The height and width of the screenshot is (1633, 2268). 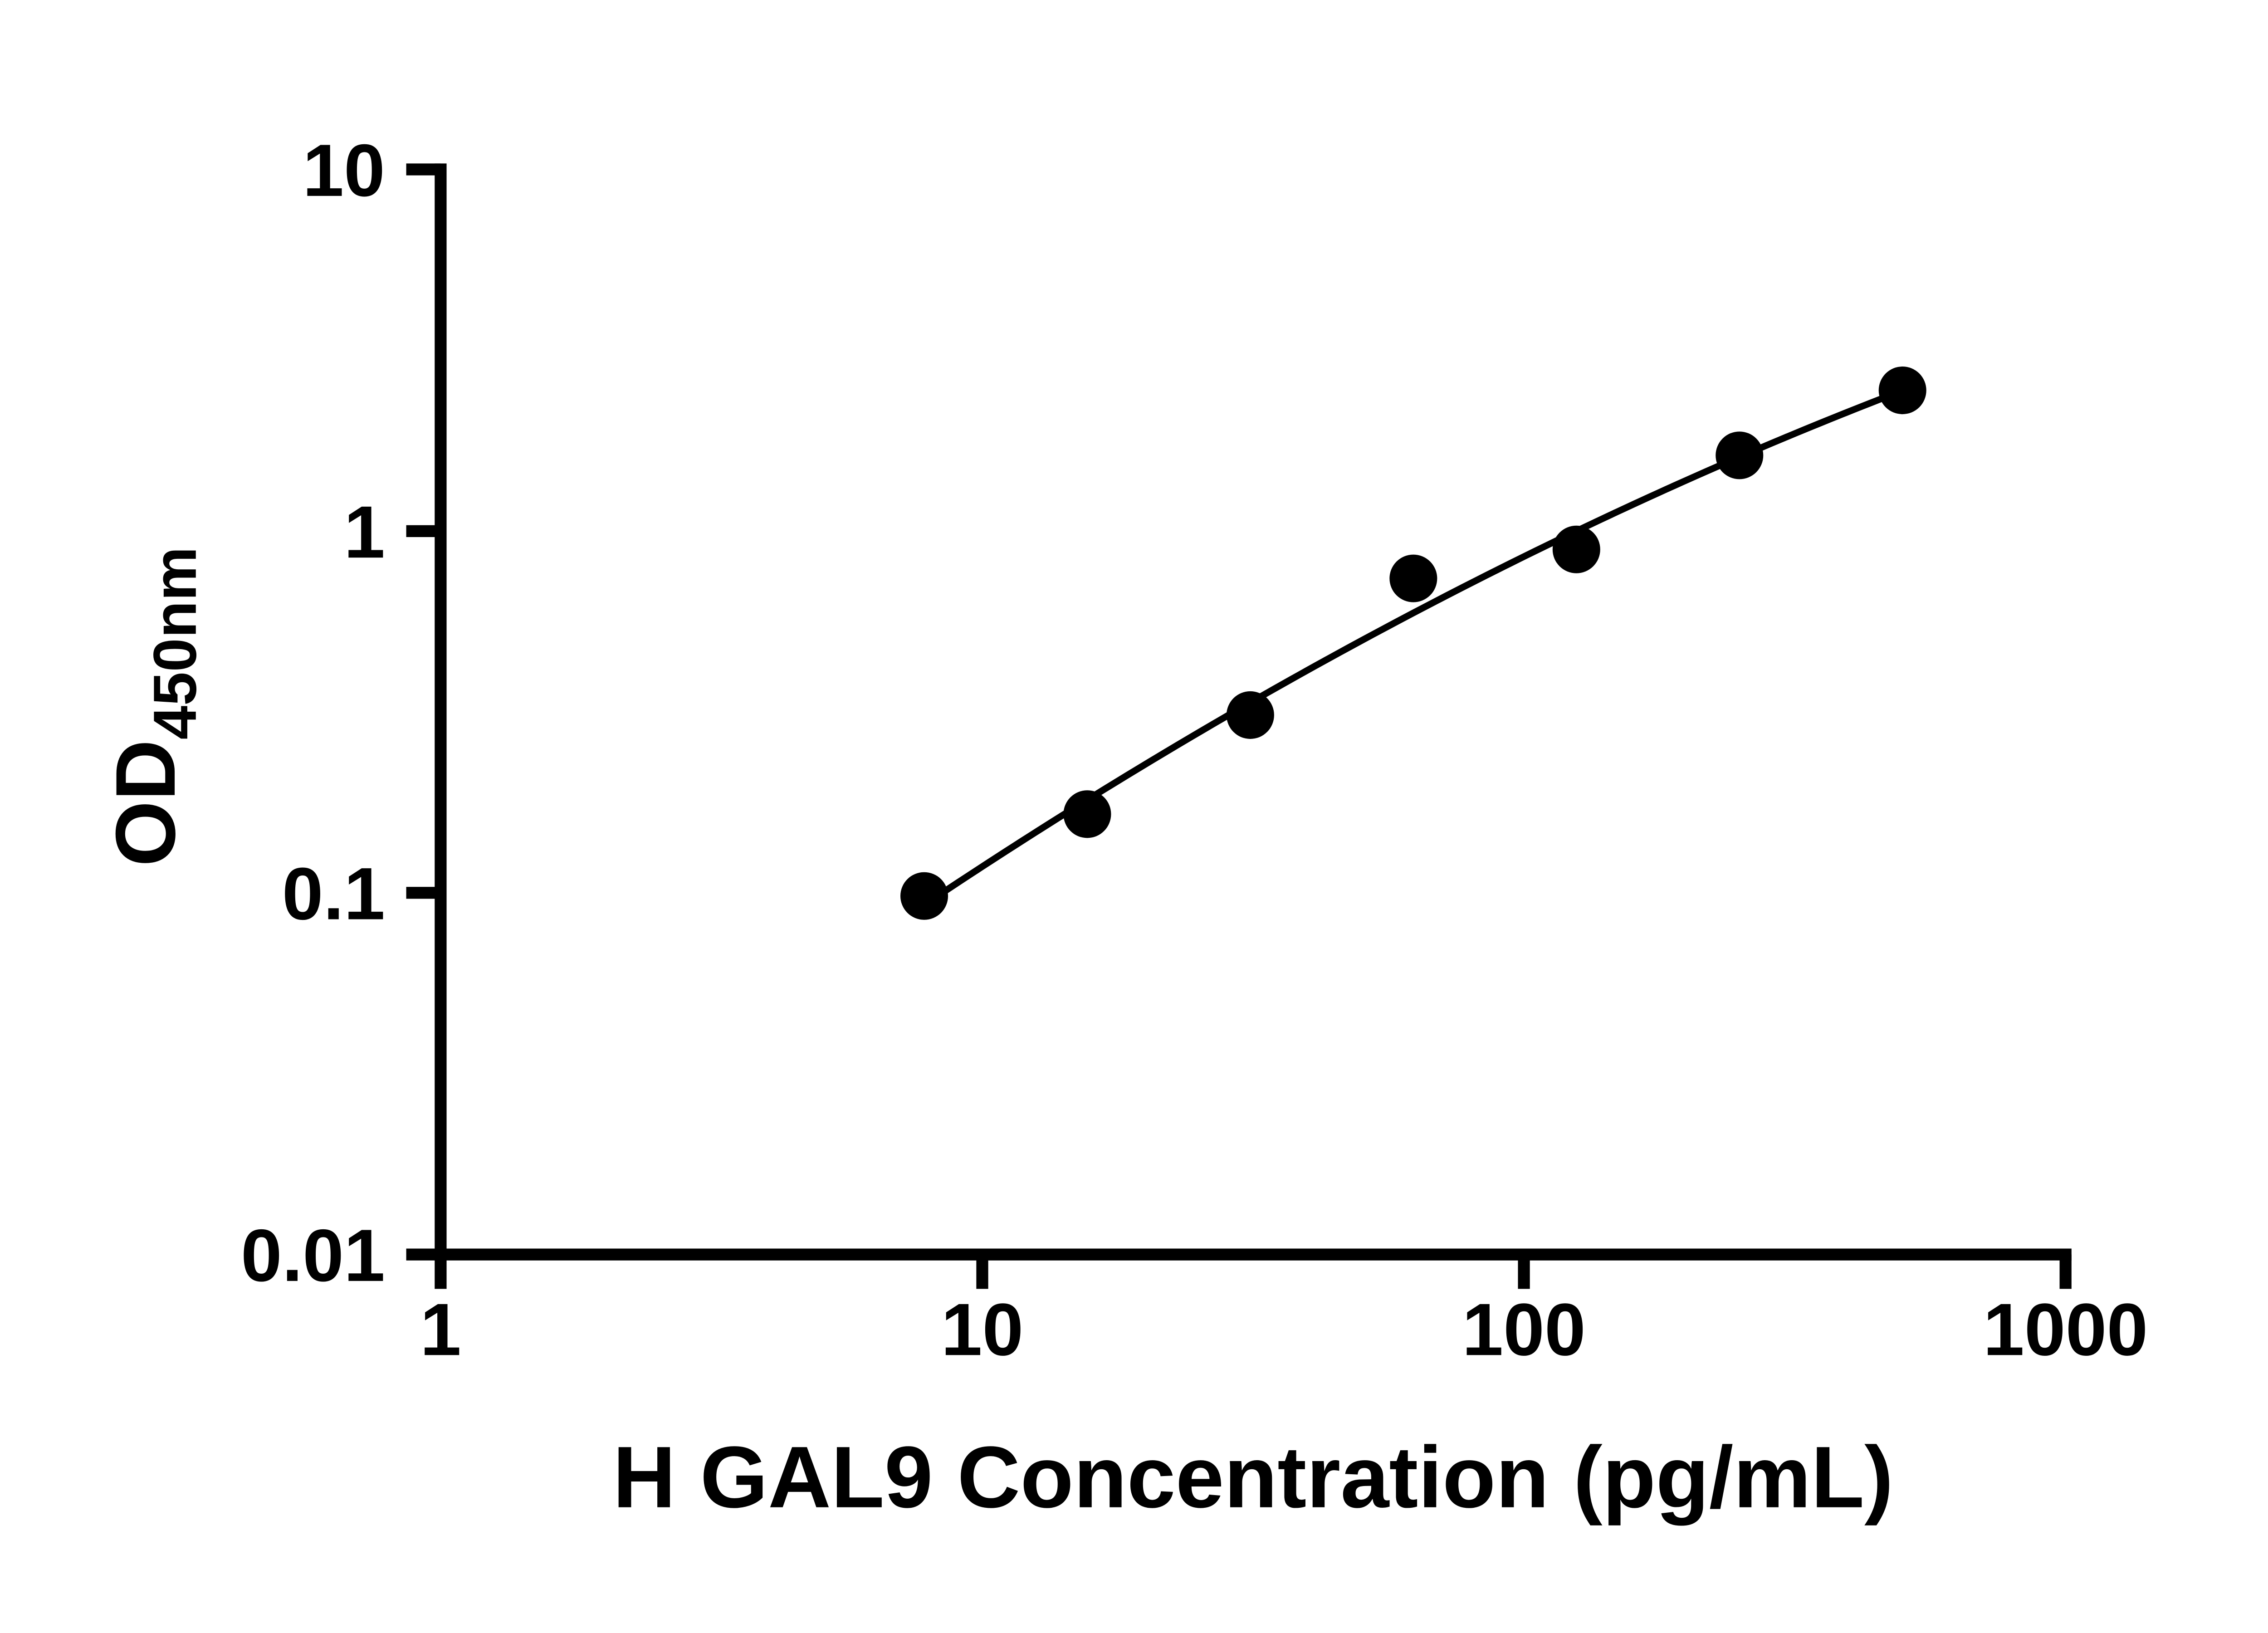 I want to click on x-tick-label: 1000, so click(x=2066, y=1329).